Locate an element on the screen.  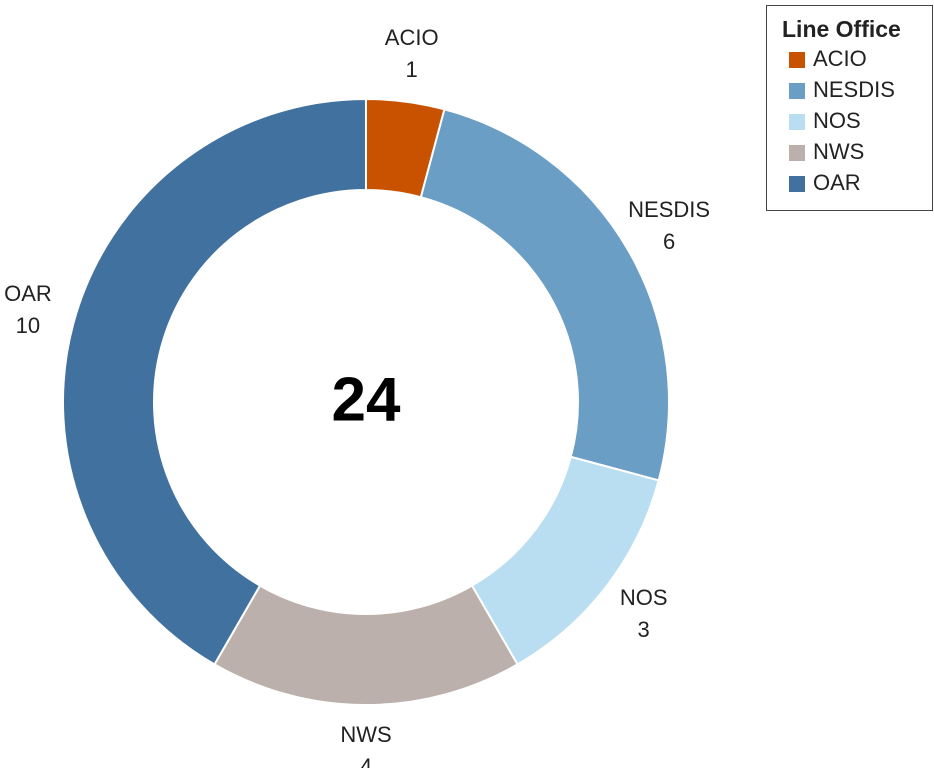
slice-label: ACIO is located at coordinates (412, 37).